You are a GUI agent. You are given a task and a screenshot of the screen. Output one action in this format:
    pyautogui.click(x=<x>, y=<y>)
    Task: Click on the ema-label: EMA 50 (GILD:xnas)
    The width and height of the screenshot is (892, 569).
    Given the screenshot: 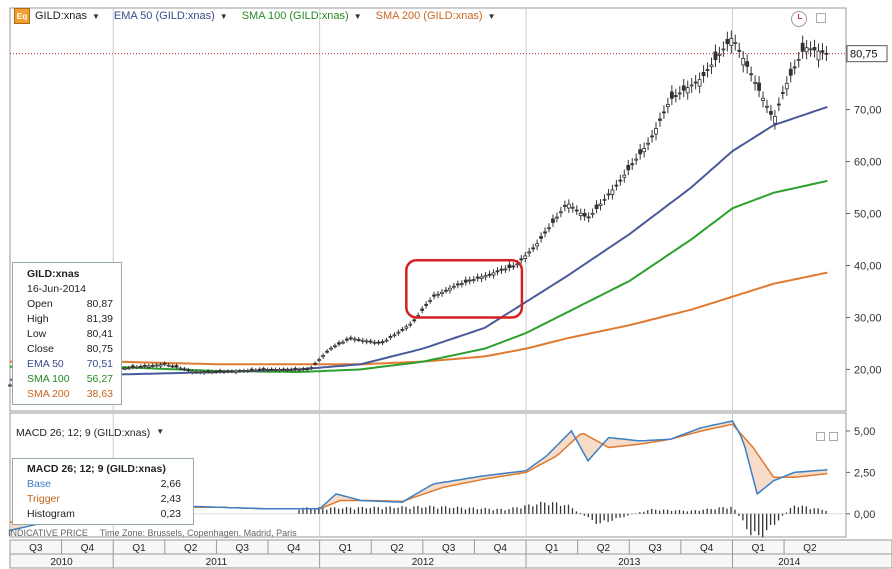 What is the action you would take?
    pyautogui.click(x=164, y=16)
    